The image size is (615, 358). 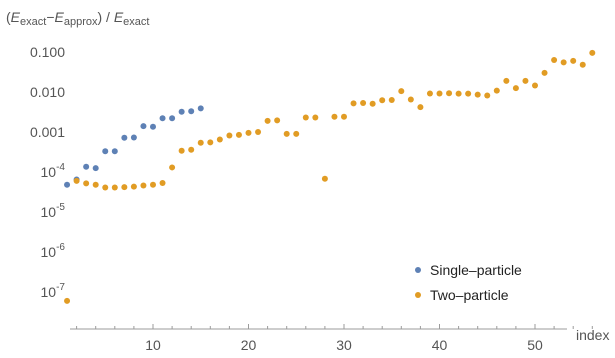 What do you see at coordinates (440, 345) in the screenshot?
I see `x-tick-label: 40` at bounding box center [440, 345].